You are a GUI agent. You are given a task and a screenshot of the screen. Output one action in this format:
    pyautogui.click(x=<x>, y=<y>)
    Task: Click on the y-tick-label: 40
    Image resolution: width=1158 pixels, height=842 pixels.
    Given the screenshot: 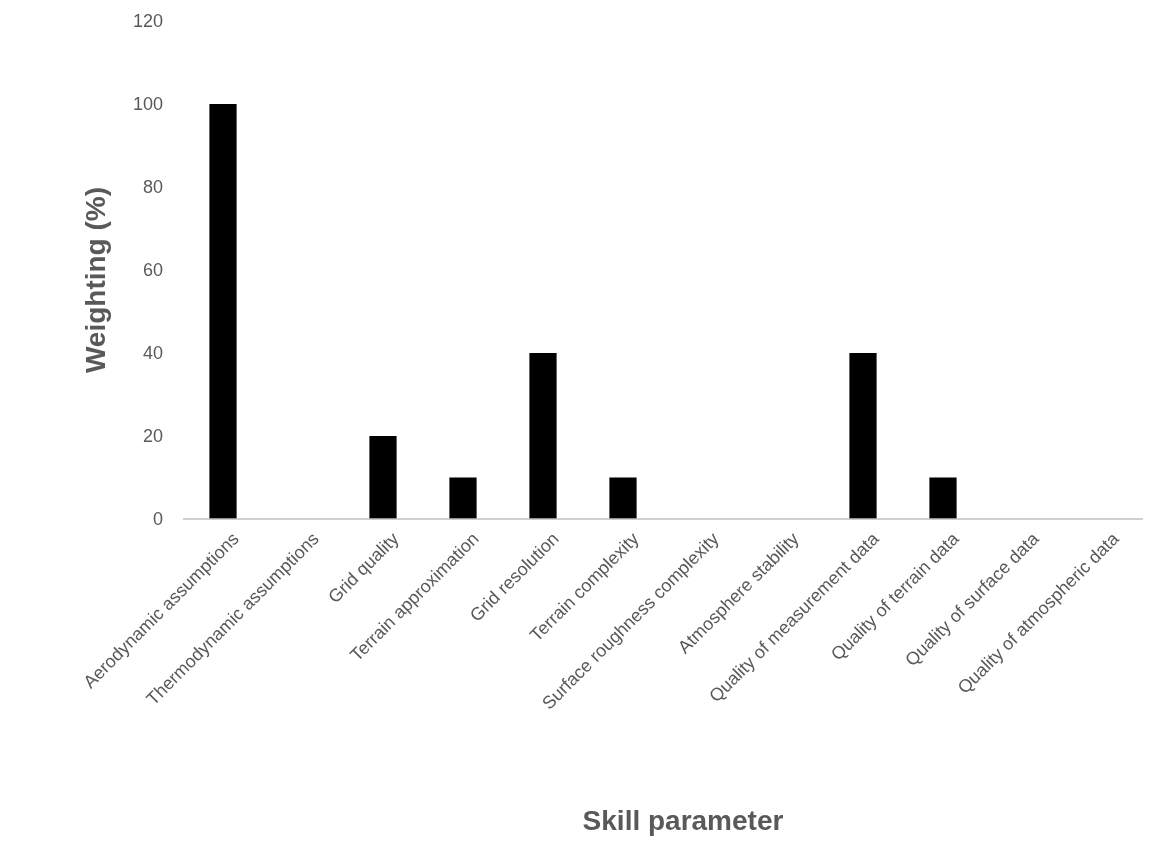 What is the action you would take?
    pyautogui.click(x=152, y=353)
    